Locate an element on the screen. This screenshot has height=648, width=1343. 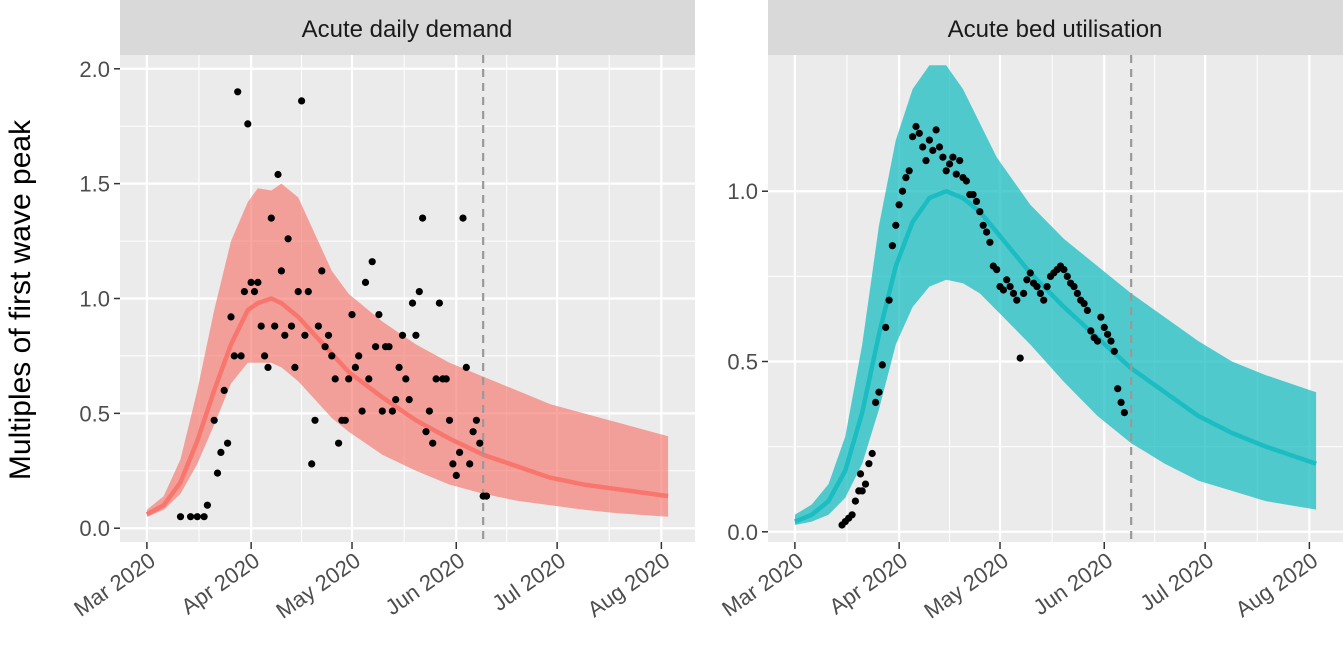
x-tick-label: May 2020 is located at coordinates (317, 586).